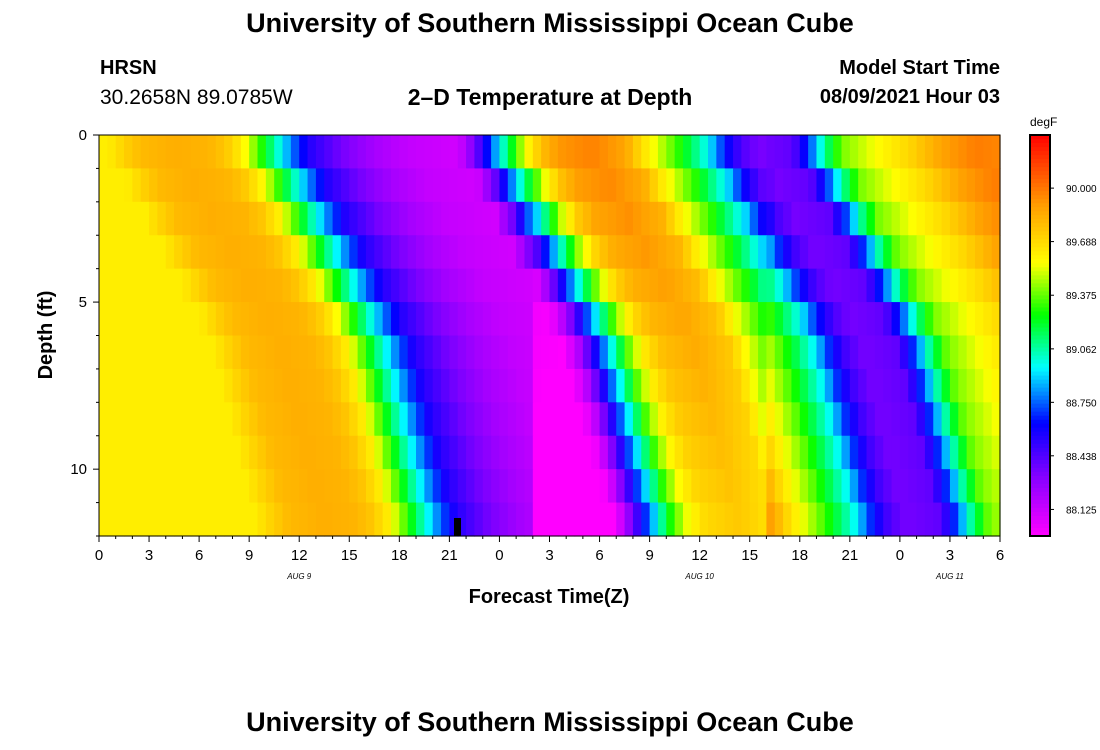 The width and height of the screenshot is (1100, 750). I want to click on model-start-value: 08/09/2021 Hour 03, so click(909, 97).